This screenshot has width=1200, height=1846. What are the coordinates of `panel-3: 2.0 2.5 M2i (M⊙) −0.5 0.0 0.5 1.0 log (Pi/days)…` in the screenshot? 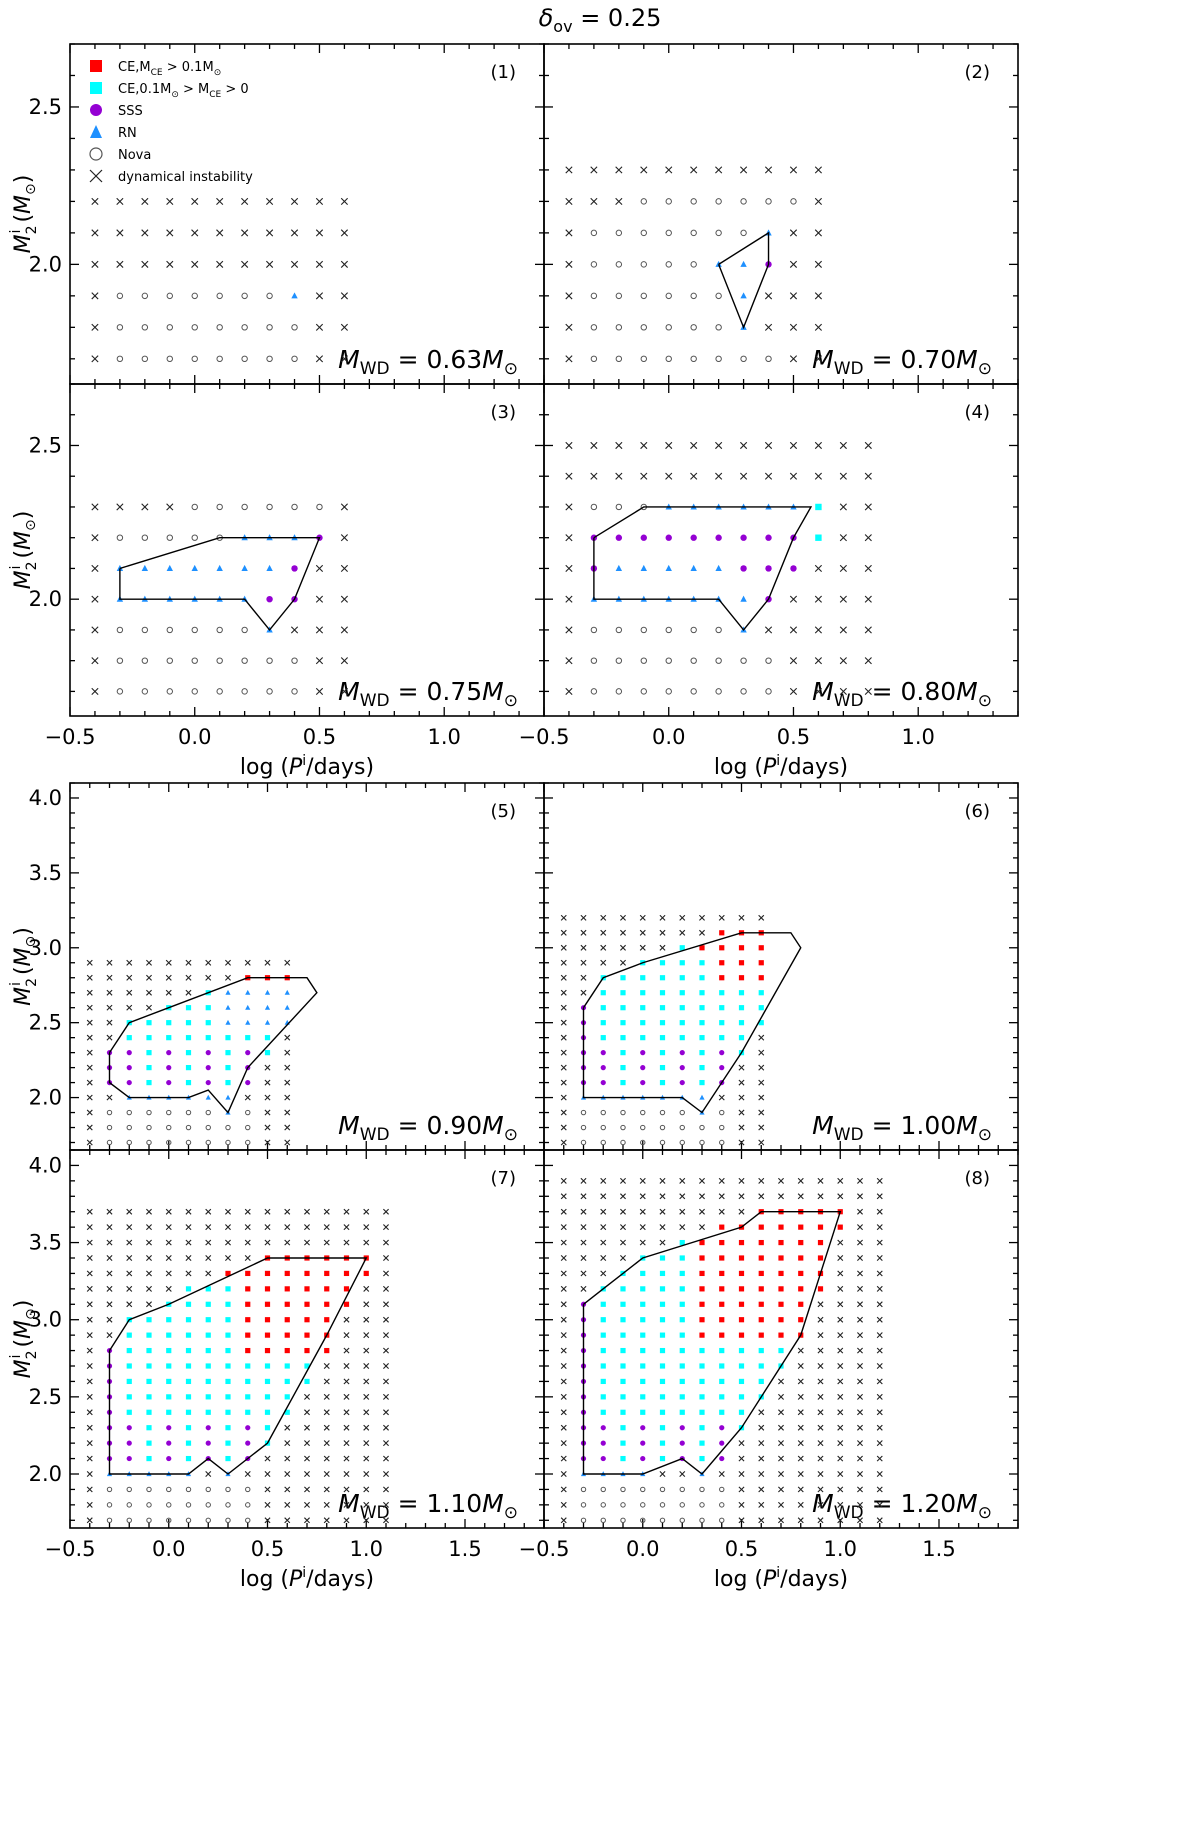 It's located at (276, 581).